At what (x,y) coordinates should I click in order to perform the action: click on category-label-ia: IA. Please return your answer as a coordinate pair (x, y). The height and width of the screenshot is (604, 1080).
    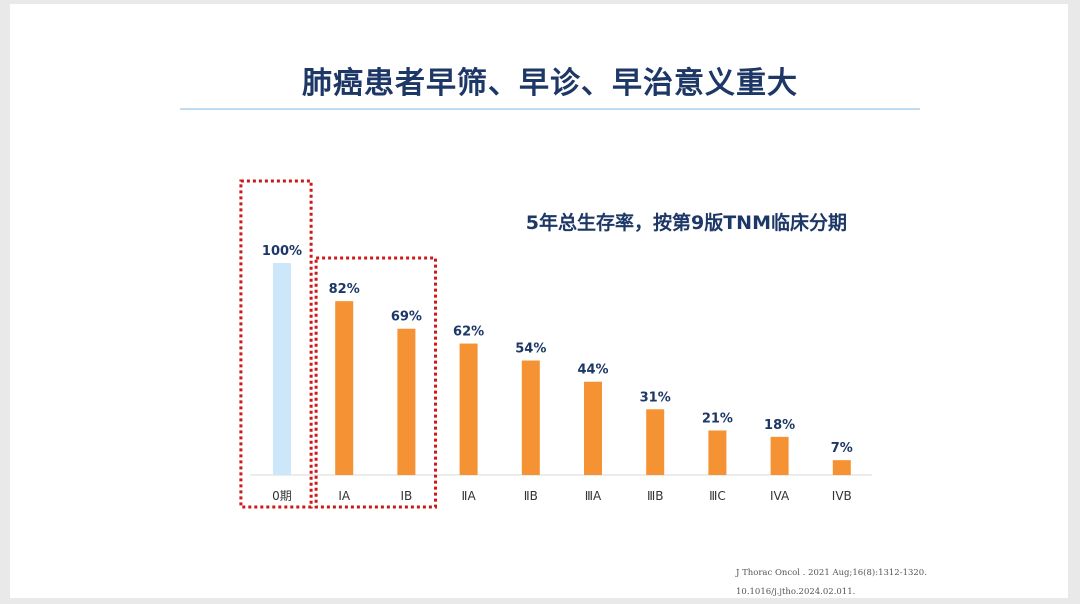
    Looking at the image, I should click on (344, 496).